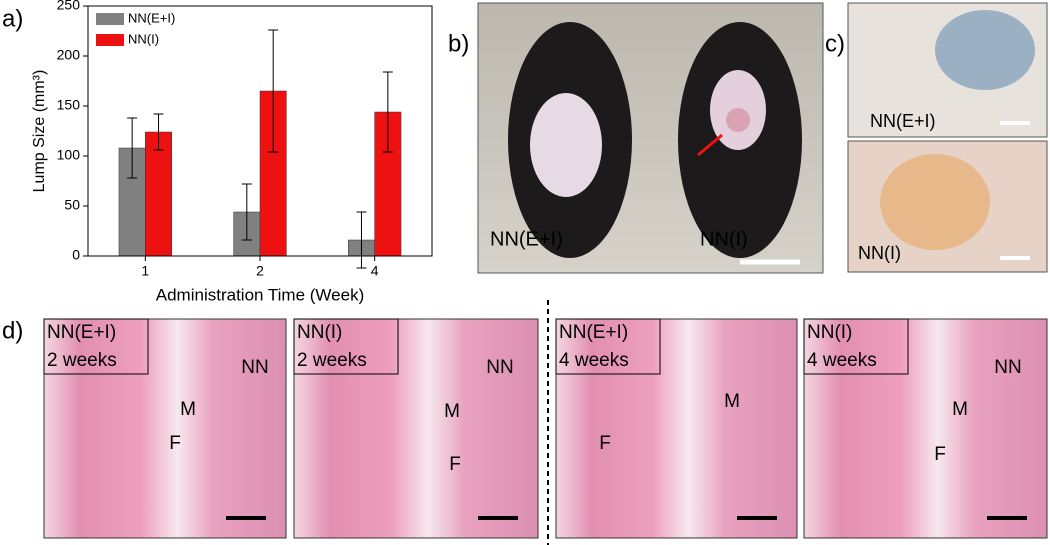 The width and height of the screenshot is (1050, 545). I want to click on x-tick-label: 2, so click(260, 271).